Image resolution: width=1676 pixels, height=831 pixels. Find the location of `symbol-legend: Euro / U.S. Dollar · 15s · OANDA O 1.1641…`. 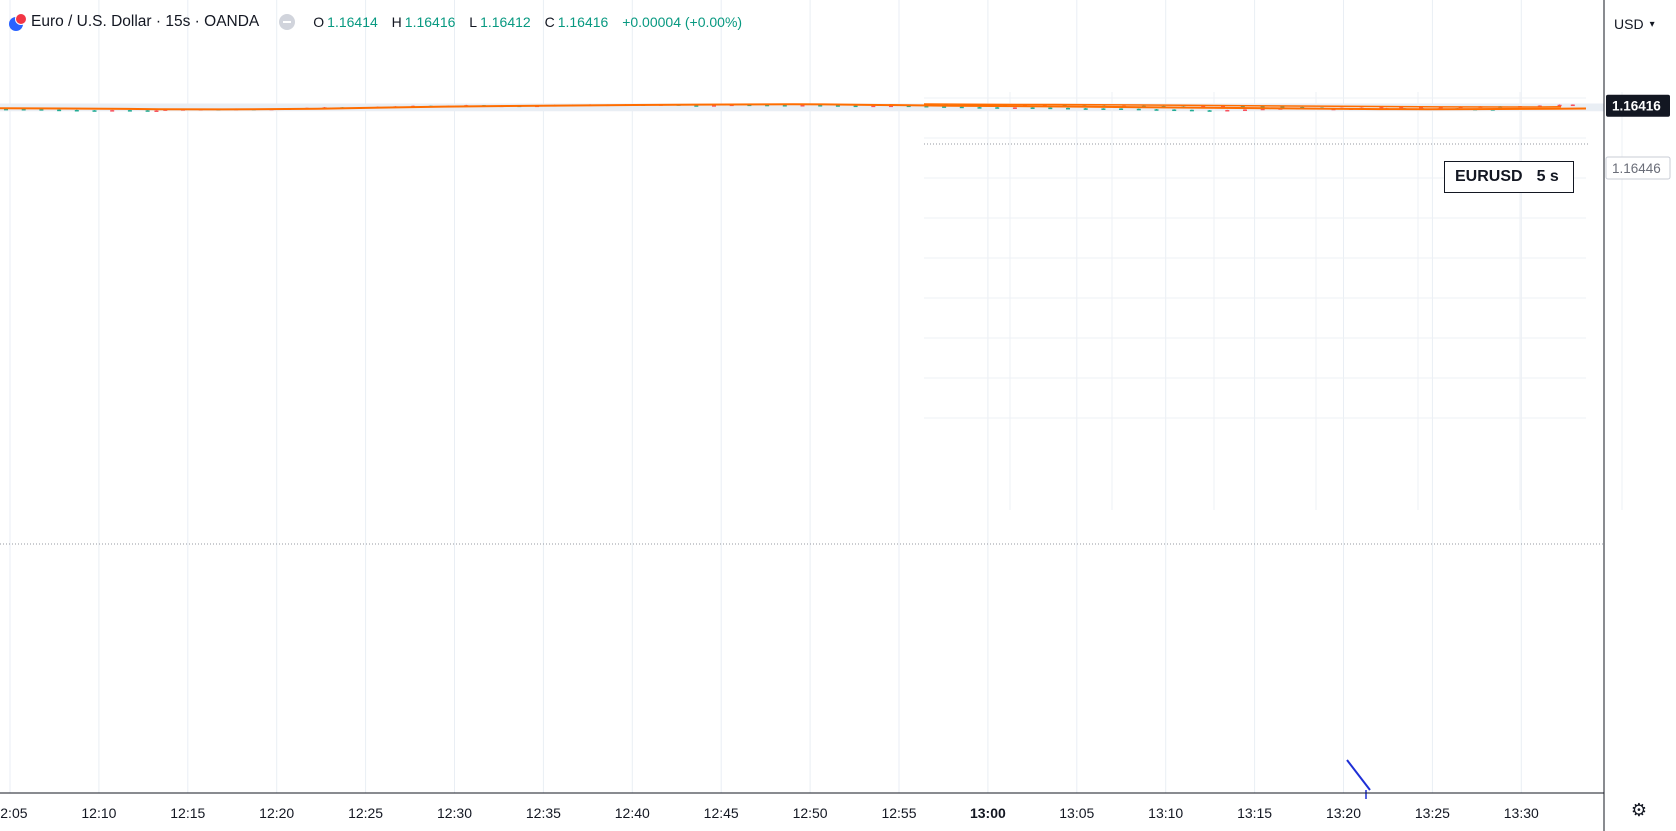

symbol-legend: Euro / U.S. Dollar · 15s · OANDA O 1.1641… is located at coordinates (376, 22).